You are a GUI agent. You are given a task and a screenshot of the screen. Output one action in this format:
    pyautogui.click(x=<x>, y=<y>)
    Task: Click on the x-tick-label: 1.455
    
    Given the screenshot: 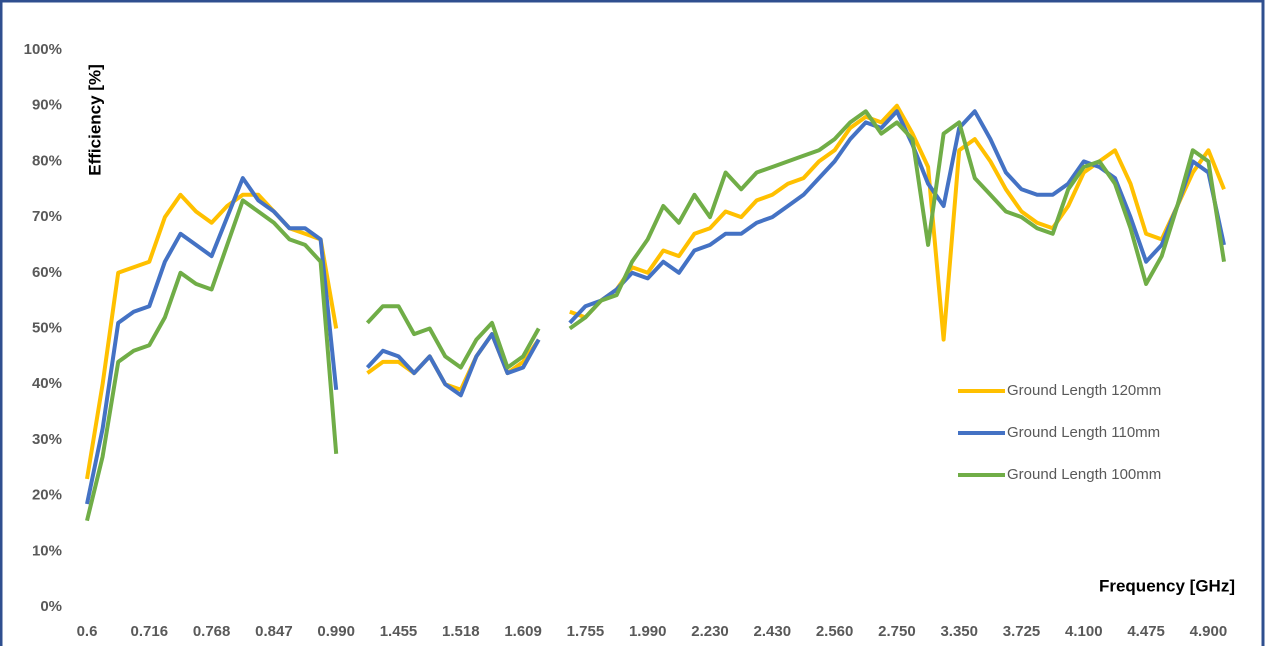 What is the action you would take?
    pyautogui.click(x=399, y=631)
    